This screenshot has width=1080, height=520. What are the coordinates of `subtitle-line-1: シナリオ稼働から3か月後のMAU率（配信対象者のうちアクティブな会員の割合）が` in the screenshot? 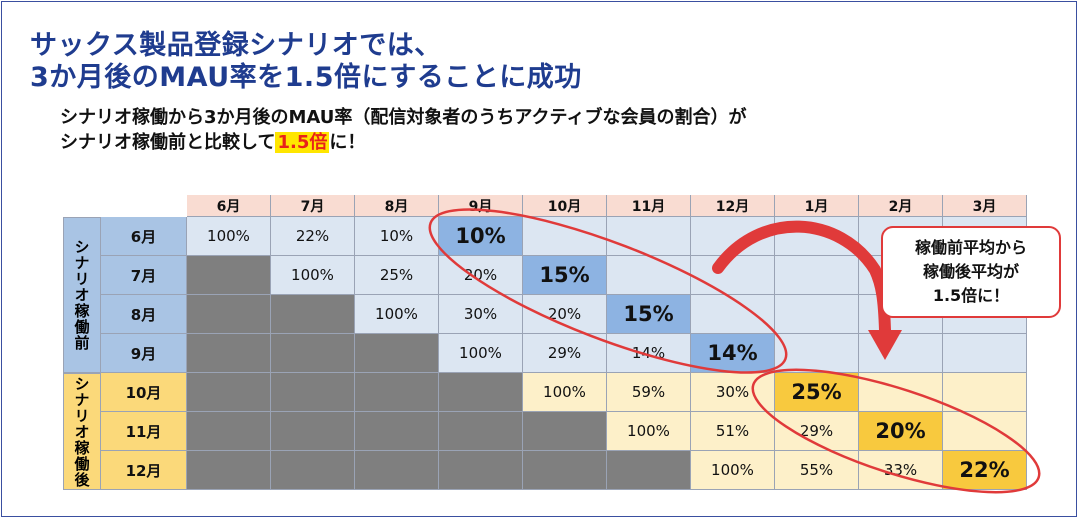 It's located at (403, 117).